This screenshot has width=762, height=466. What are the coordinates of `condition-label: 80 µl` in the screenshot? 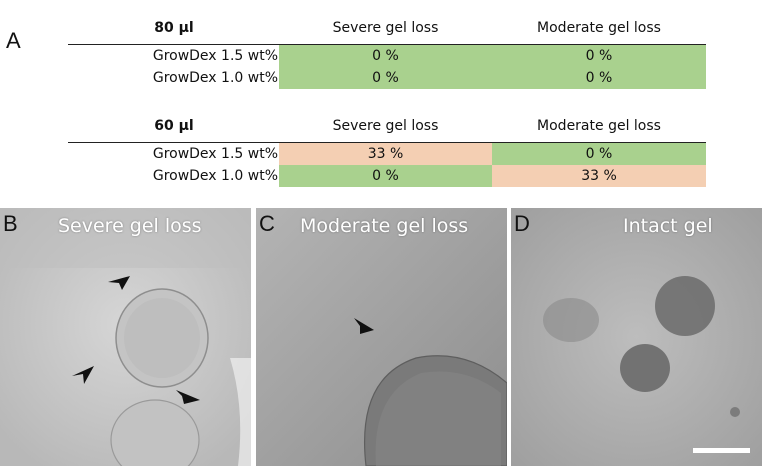 It's located at (174, 28).